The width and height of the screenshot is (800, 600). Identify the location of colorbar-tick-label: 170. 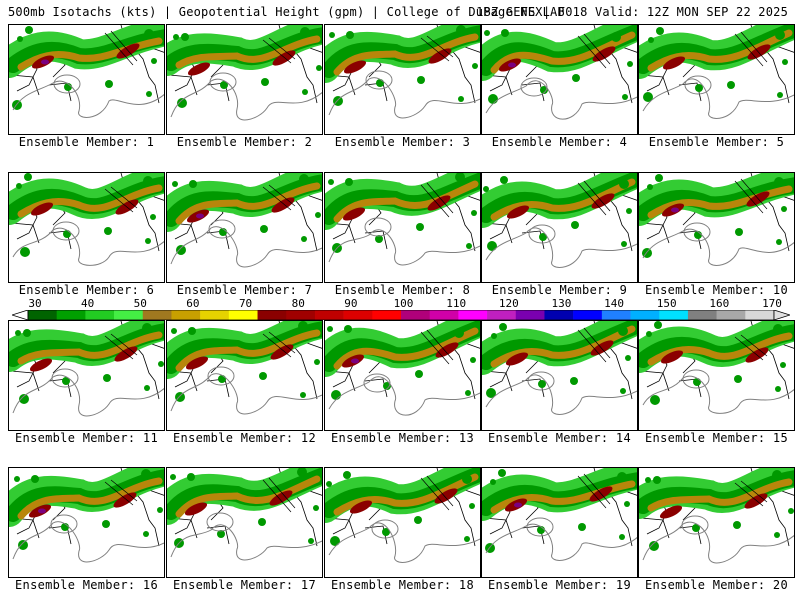
(772, 303).